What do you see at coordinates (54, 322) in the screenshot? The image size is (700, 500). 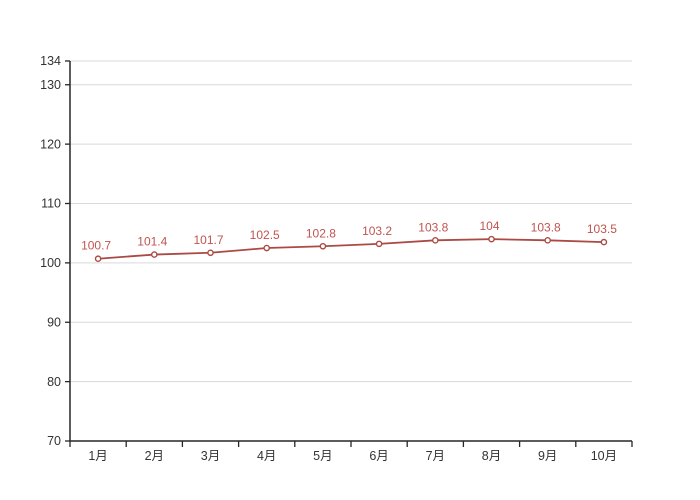 I see `y-tick-label: 90` at bounding box center [54, 322].